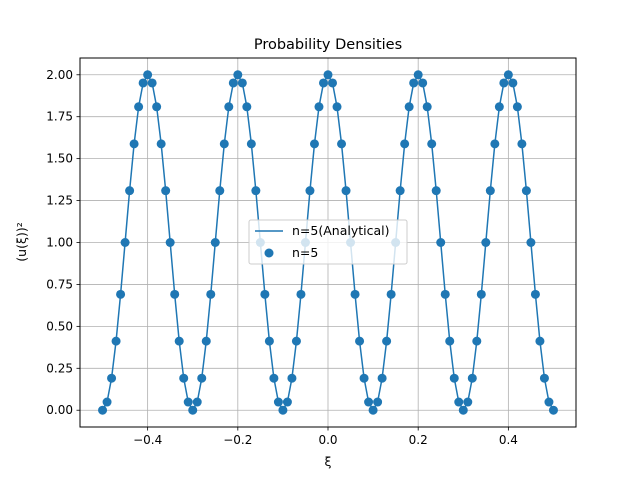 This screenshot has width=640, height=480. Describe the element at coordinates (59, 243) in the screenshot. I see `y-tick-label-4: 1.00` at that location.